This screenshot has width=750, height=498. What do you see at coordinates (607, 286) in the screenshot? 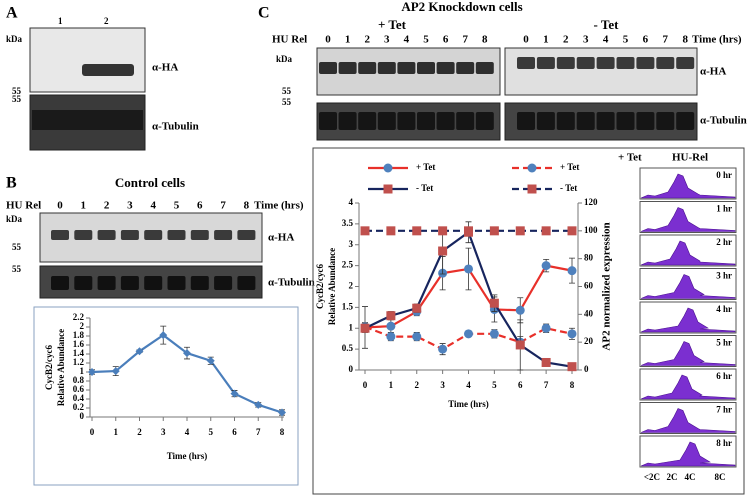
I see `y2-axis-label: AP2 normalized expression` at bounding box center [607, 286].